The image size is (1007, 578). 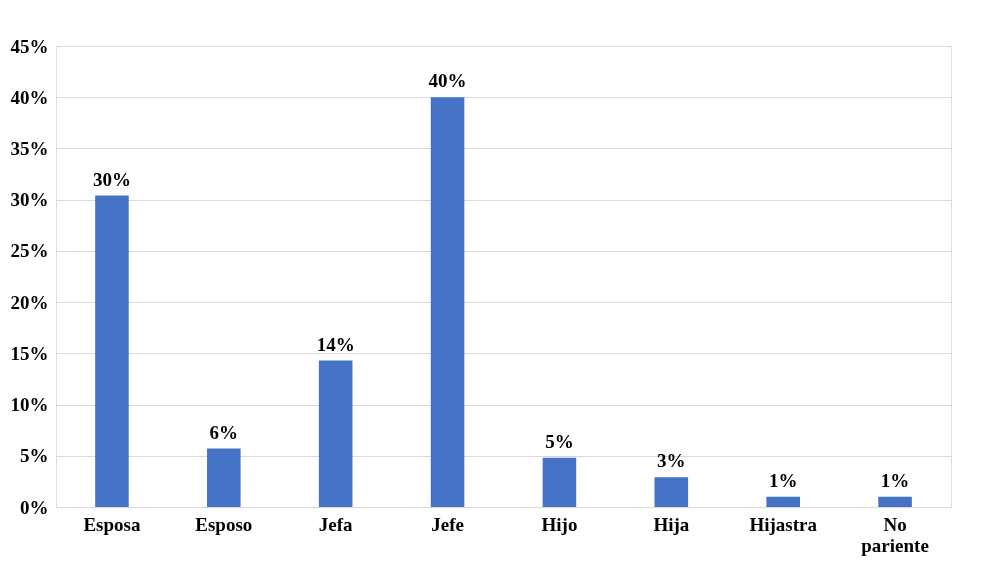 I want to click on x-tick-label: Jefa, so click(x=336, y=524).